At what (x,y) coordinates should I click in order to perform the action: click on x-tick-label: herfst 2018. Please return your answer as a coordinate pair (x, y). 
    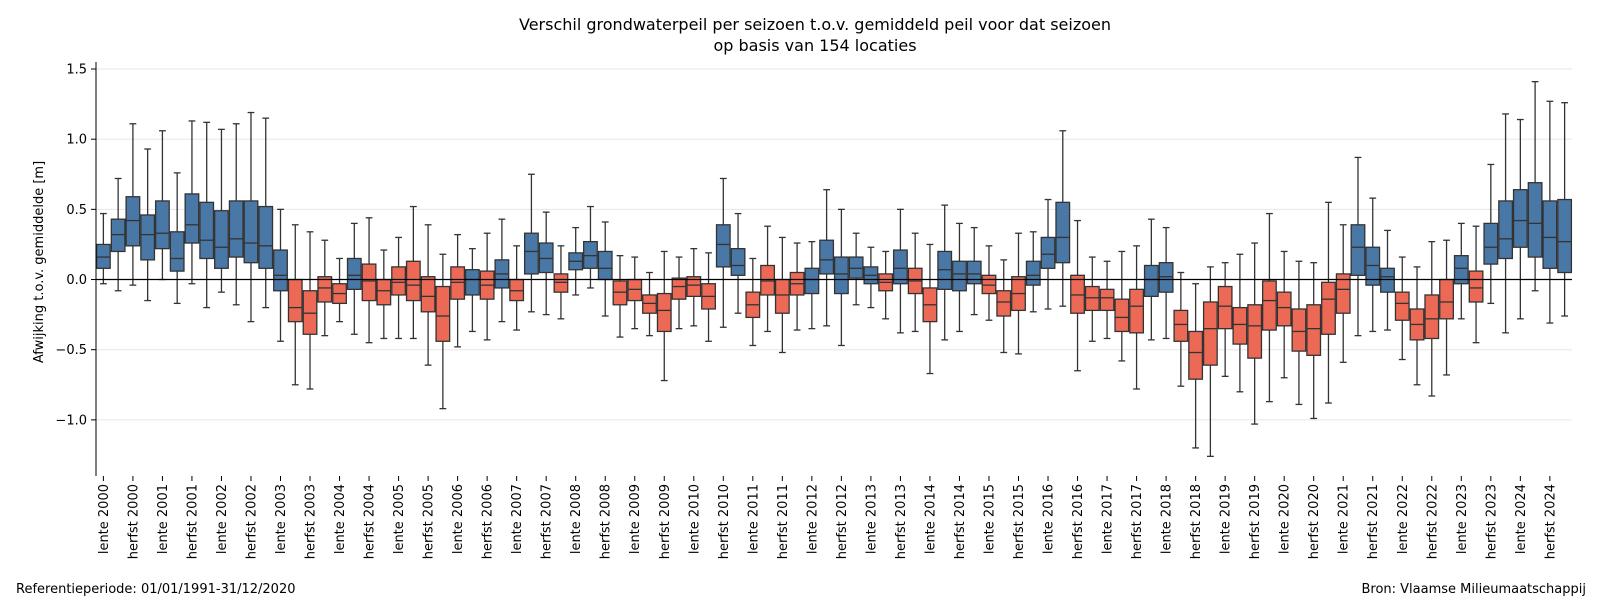
    Looking at the image, I should click on (1196, 521).